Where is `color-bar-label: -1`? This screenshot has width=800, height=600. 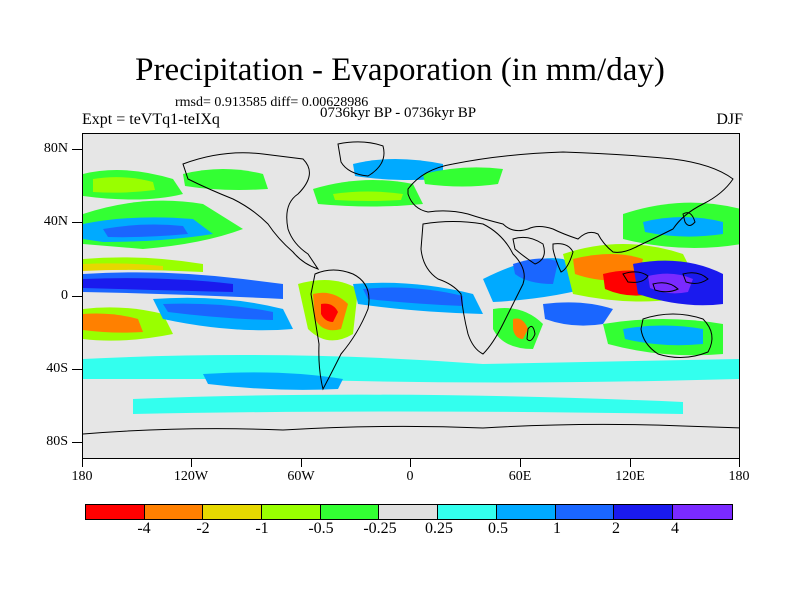 color-bar-label: -1 is located at coordinates (262, 528).